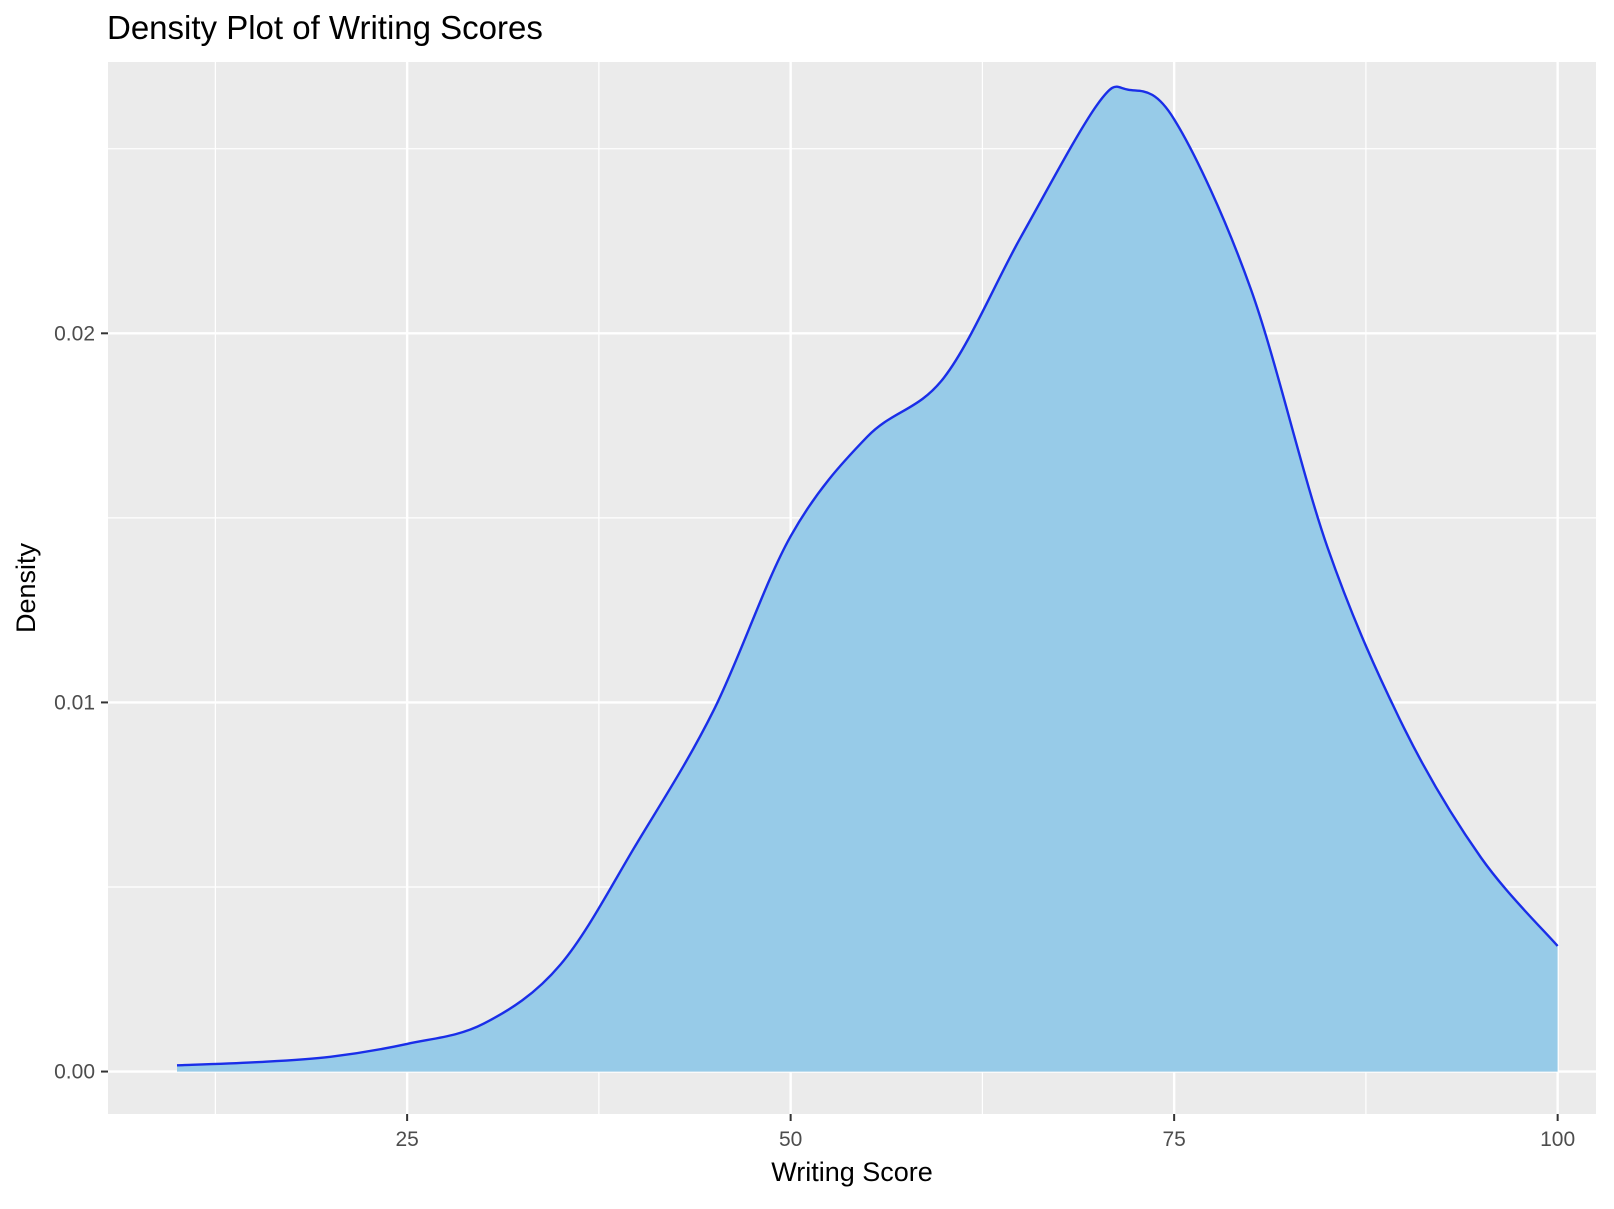 This screenshot has width=1614, height=1209. Describe the element at coordinates (74, 1072) in the screenshot. I see `y-tick-label: 0.00` at that location.